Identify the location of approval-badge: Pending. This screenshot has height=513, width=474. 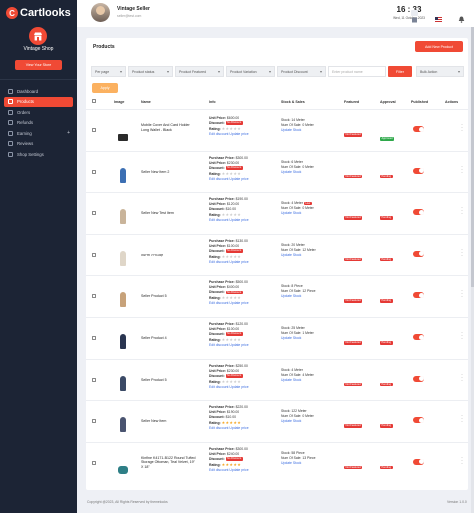
(386, 384).